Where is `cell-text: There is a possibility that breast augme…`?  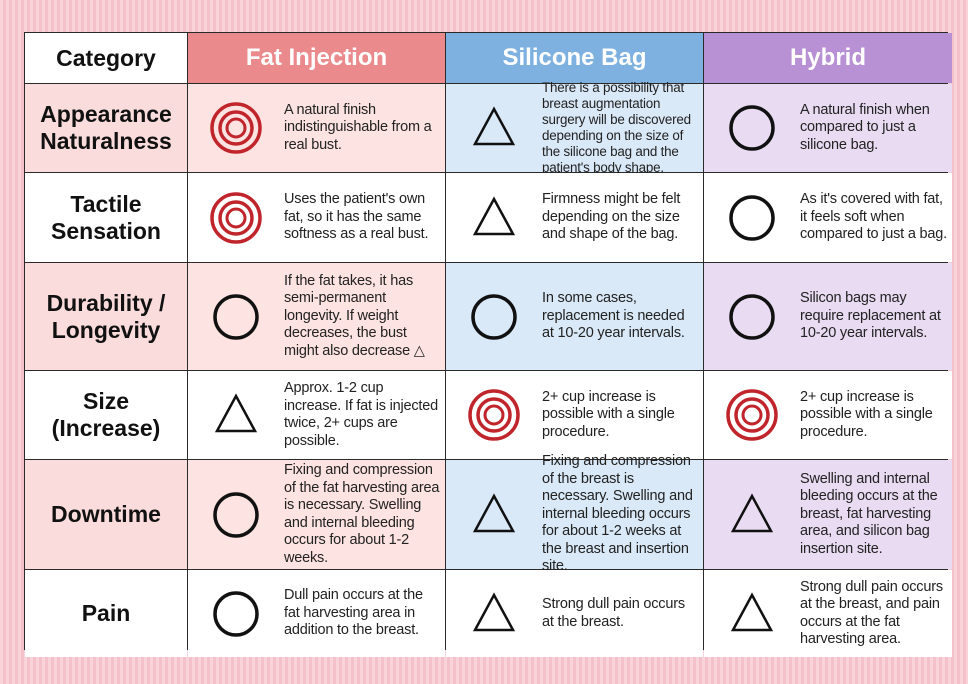
cell-text: There is a possibility that breast augme… is located at coordinates (616, 127).